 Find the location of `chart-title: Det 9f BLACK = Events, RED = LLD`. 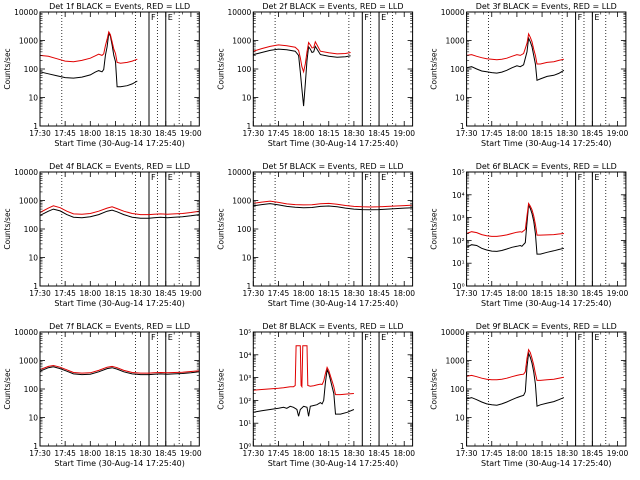

chart-title: Det 9f BLACK = Events, RED = LLD is located at coordinates (546, 326).